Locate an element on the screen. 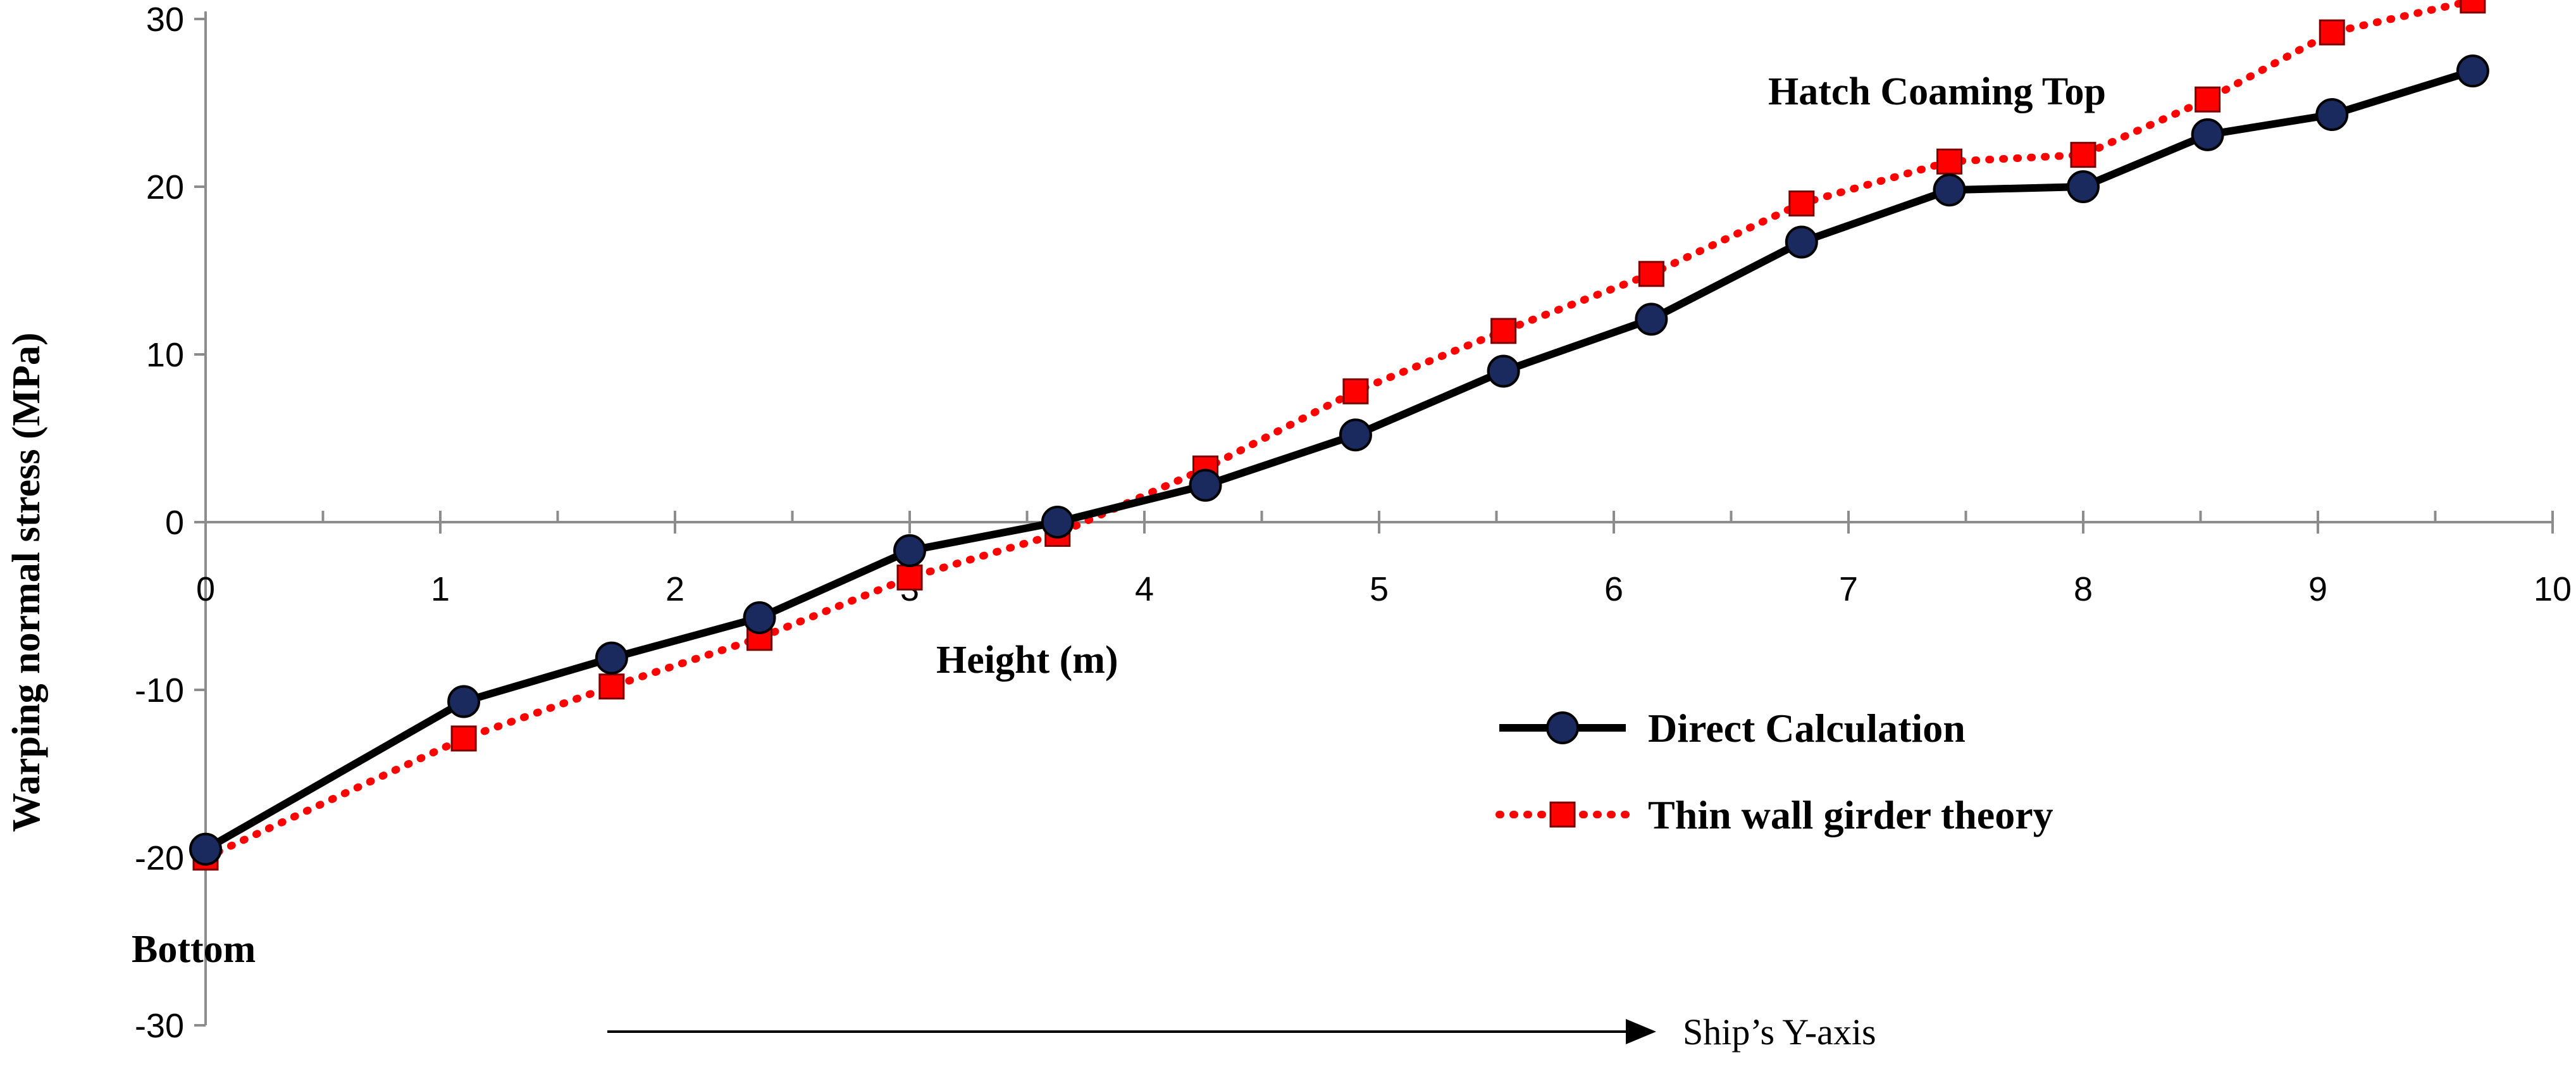 The height and width of the screenshot is (1081, 2576). y-tick-label: 10 is located at coordinates (165, 355).